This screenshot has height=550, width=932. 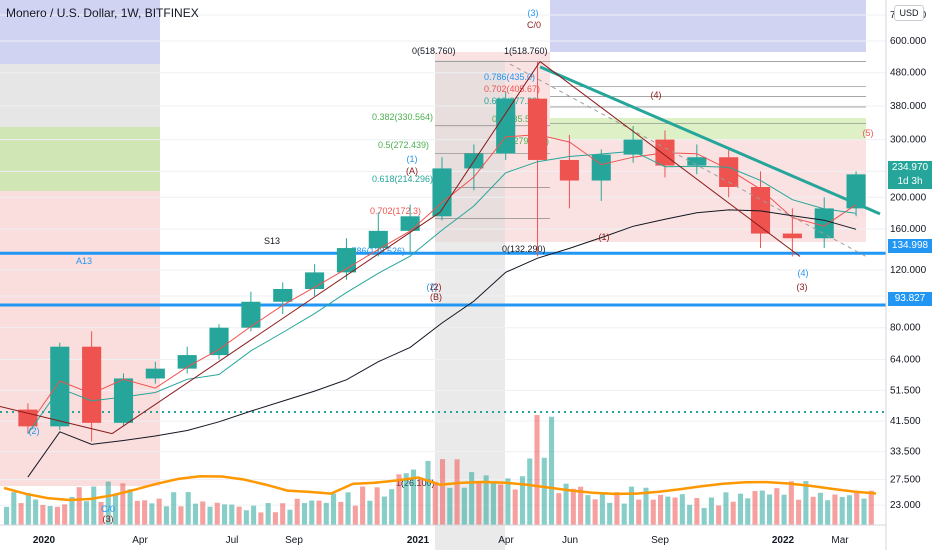 What do you see at coordinates (80, 159) in the screenshot?
I see `bg-zone-green` at bounding box center [80, 159].